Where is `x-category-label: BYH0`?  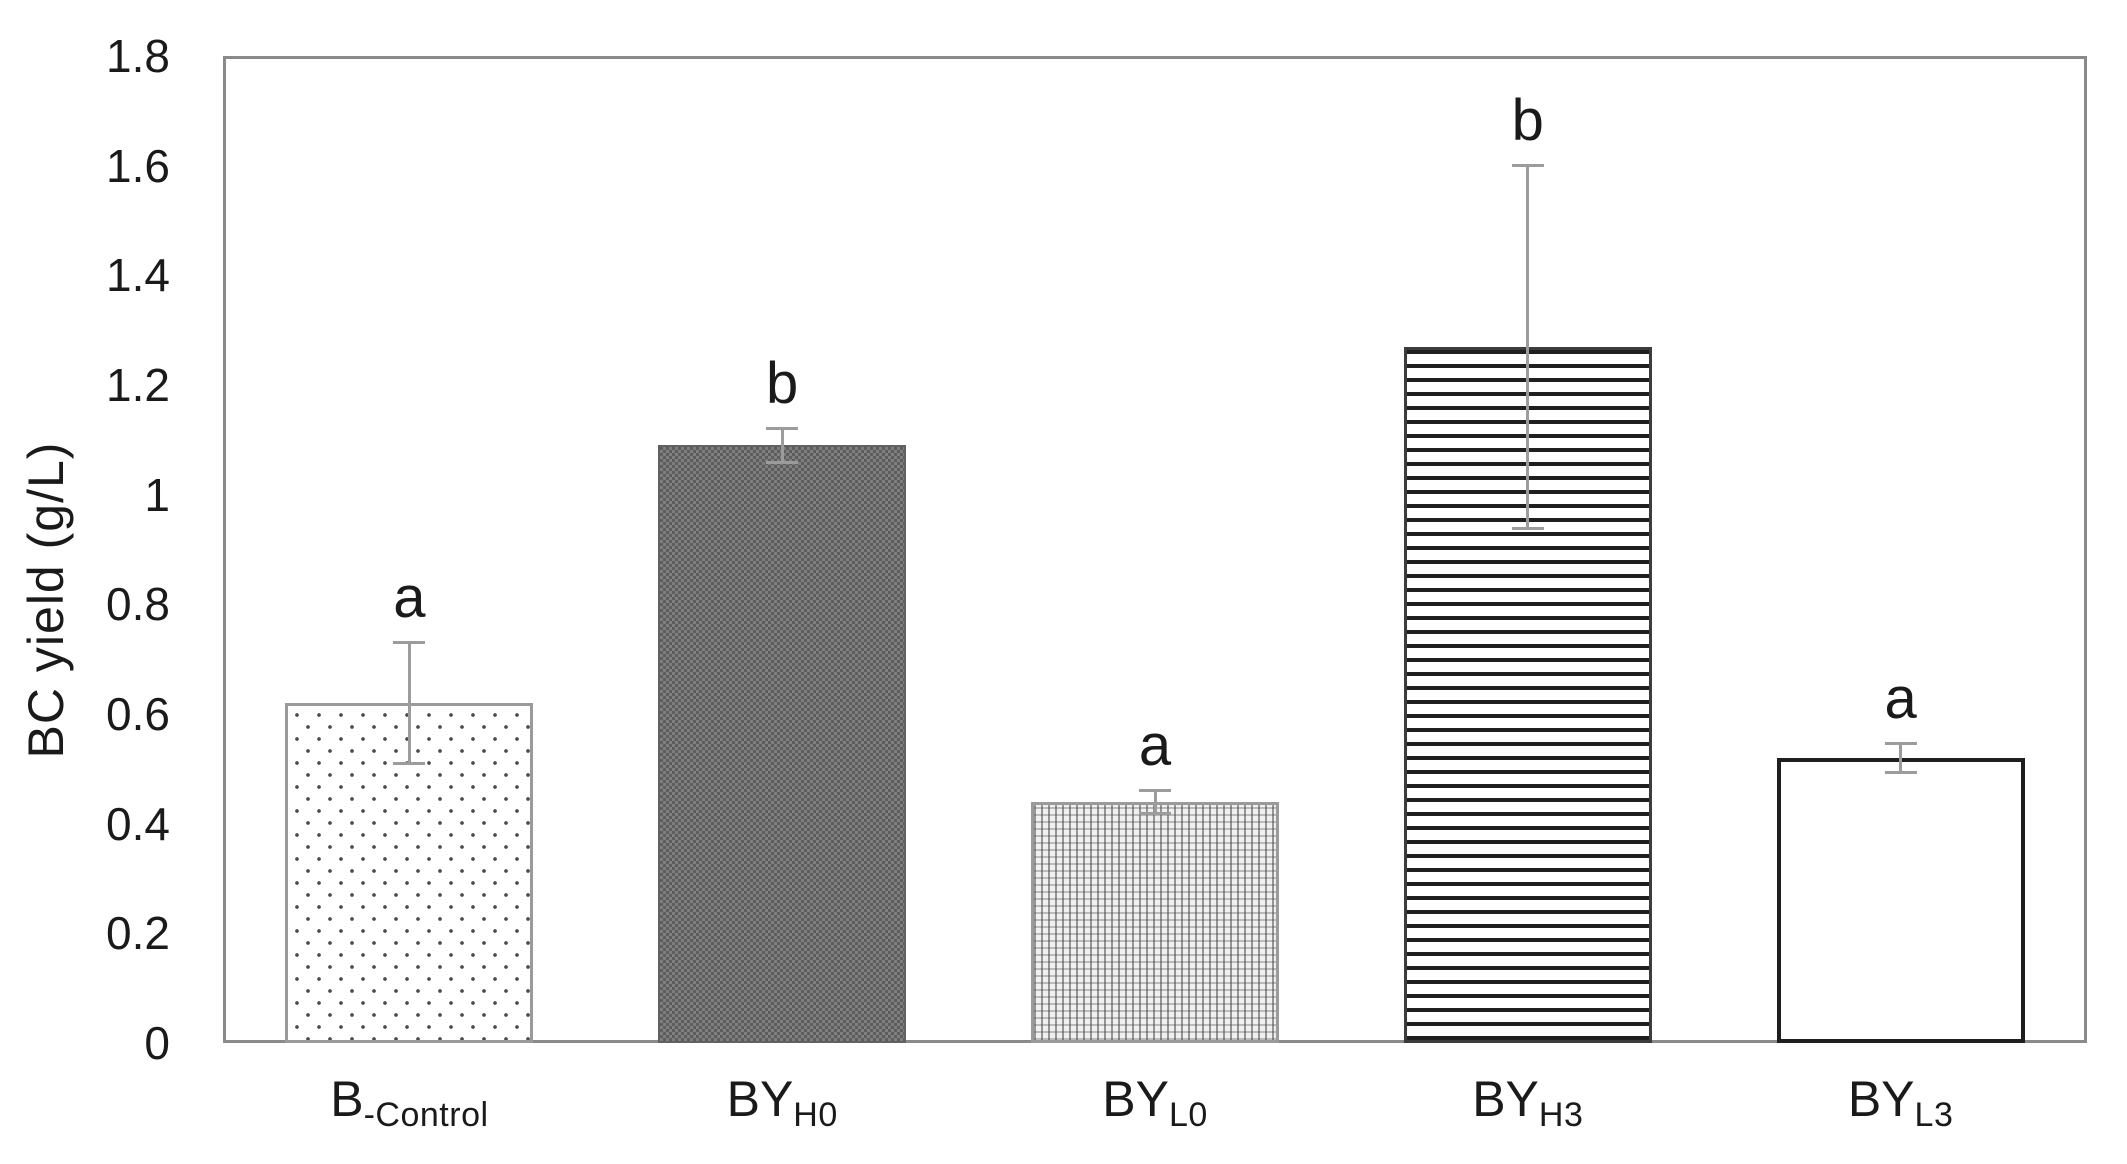 x-category-label: BYH0 is located at coordinates (782, 1102).